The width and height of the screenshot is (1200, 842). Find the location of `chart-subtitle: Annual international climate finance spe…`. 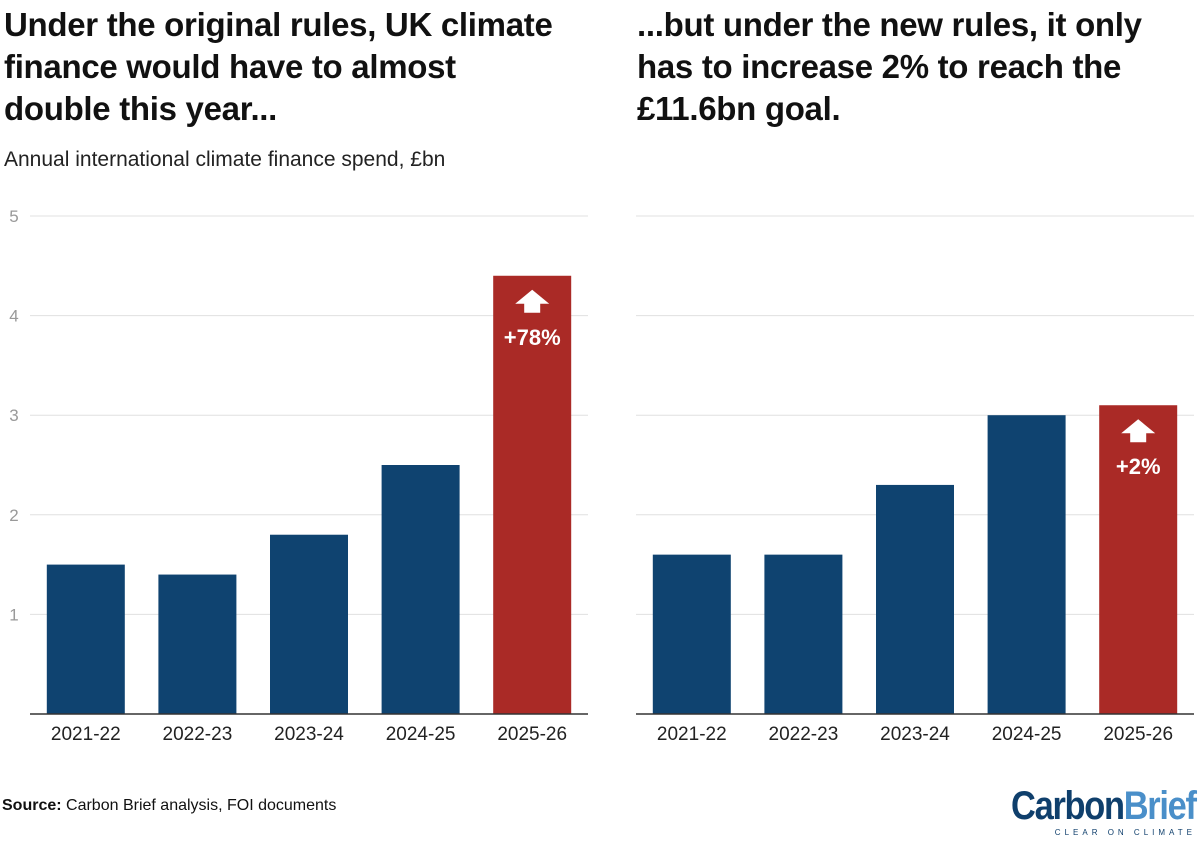

chart-subtitle: Annual international climate finance spe… is located at coordinates (225, 159).